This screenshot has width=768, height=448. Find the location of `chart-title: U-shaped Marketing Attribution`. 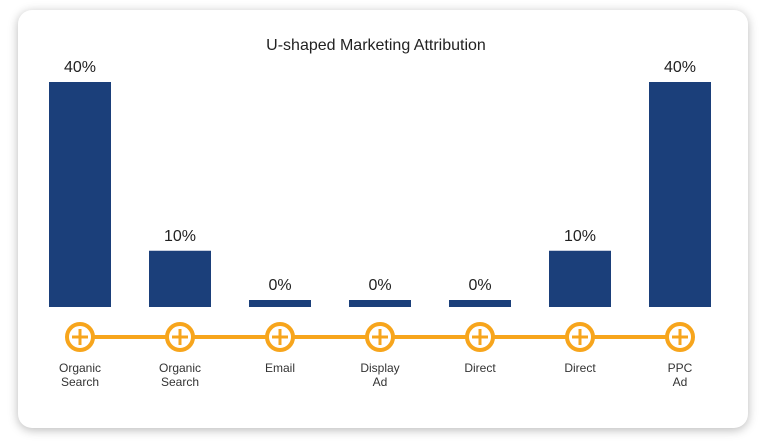

chart-title: U-shaped Marketing Attribution is located at coordinates (376, 45).